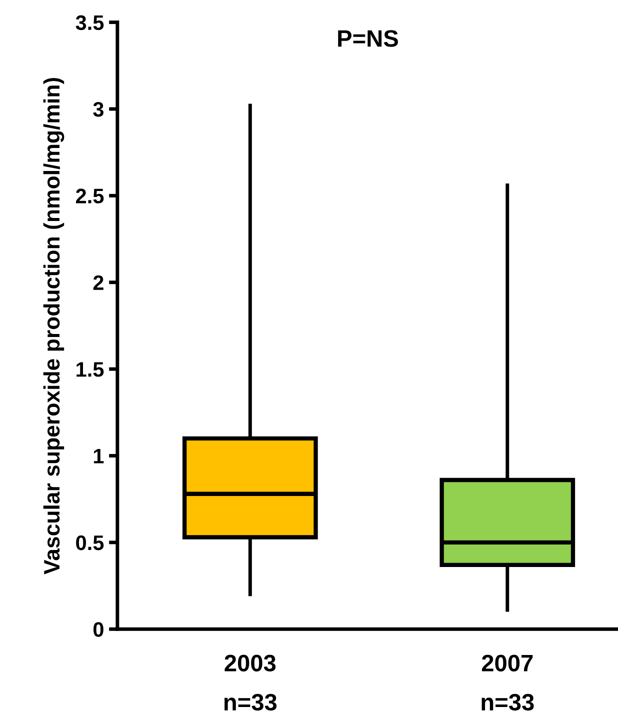  I want to click on y-tick-label: 2.5, so click(90, 196).